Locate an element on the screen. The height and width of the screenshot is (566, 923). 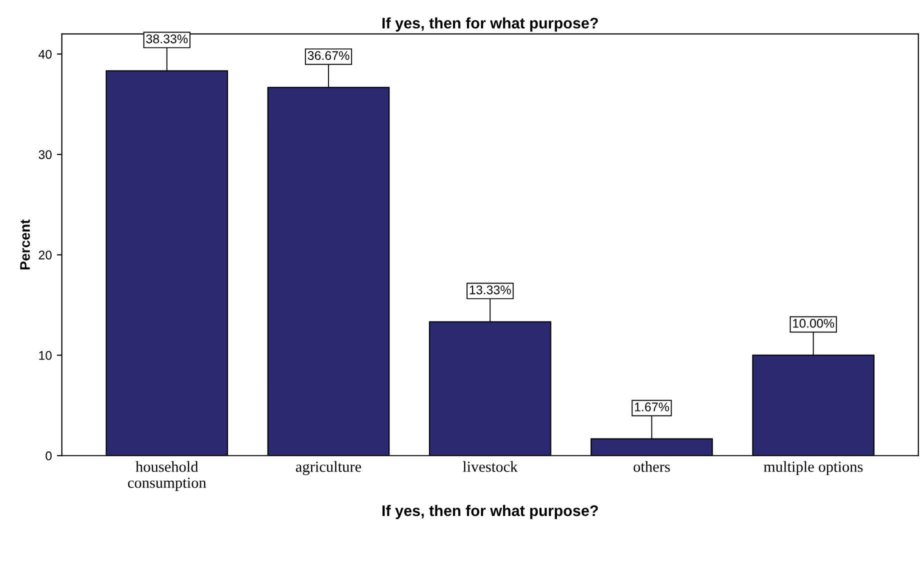
x-tick-label: agriculture is located at coordinates (329, 468).